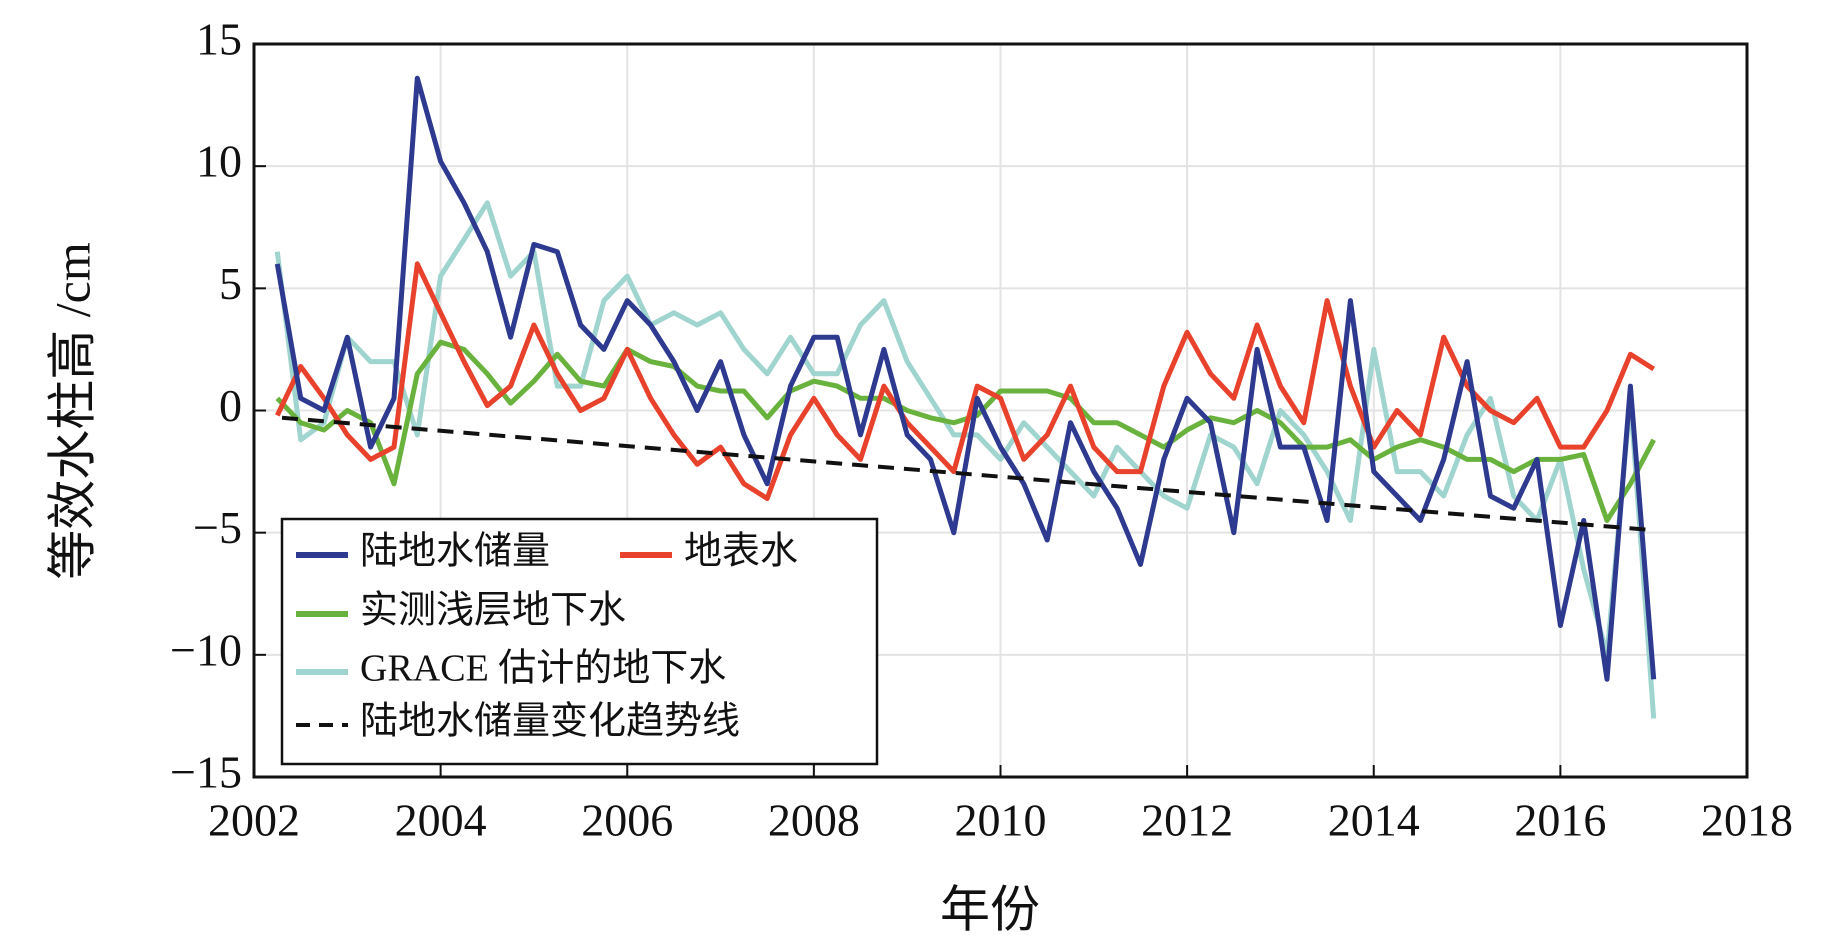 The height and width of the screenshot is (945, 1843). I want to click on y-tick-label: −15, so click(206, 772).